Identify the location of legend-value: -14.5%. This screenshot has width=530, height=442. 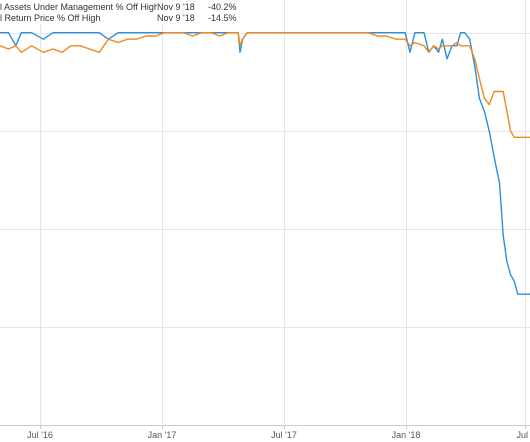
(222, 18).